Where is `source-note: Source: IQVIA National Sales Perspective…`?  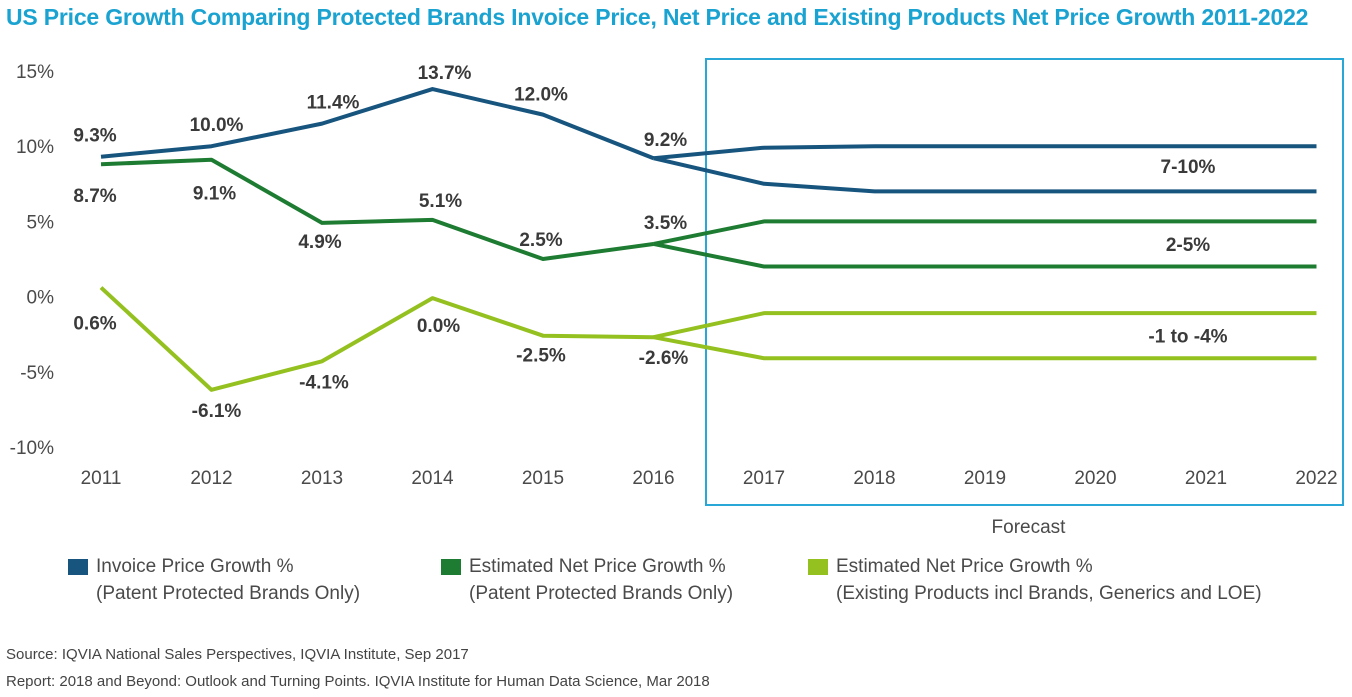
source-note: Source: IQVIA National Sales Perspective… is located at coordinates (237, 654).